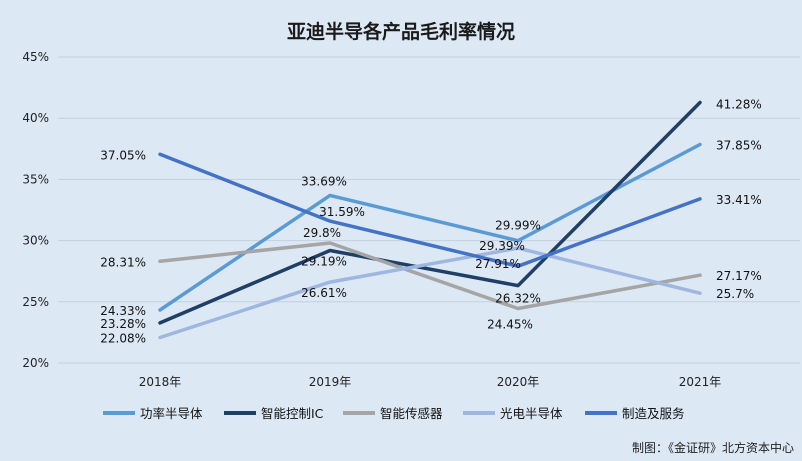 Image resolution: width=802 pixels, height=461 pixels. Describe the element at coordinates (171, 413) in the screenshot. I see `legend-label: 功率半导体` at that location.